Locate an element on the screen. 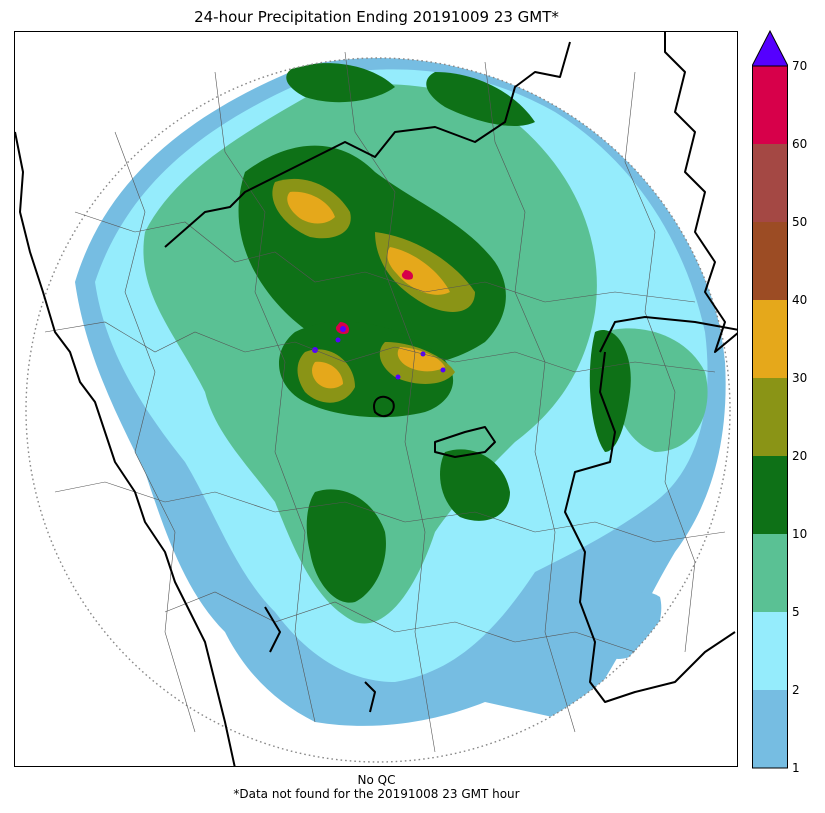 The height and width of the screenshot is (813, 825). colorbar-tick-label: 70 is located at coordinates (800, 66).